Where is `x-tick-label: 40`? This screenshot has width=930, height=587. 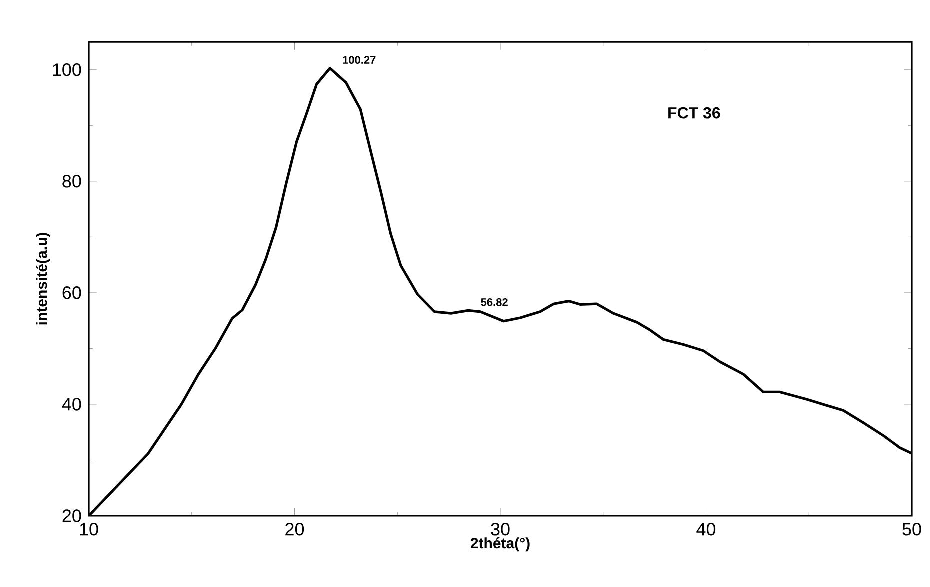 x-tick-label: 40 is located at coordinates (706, 529).